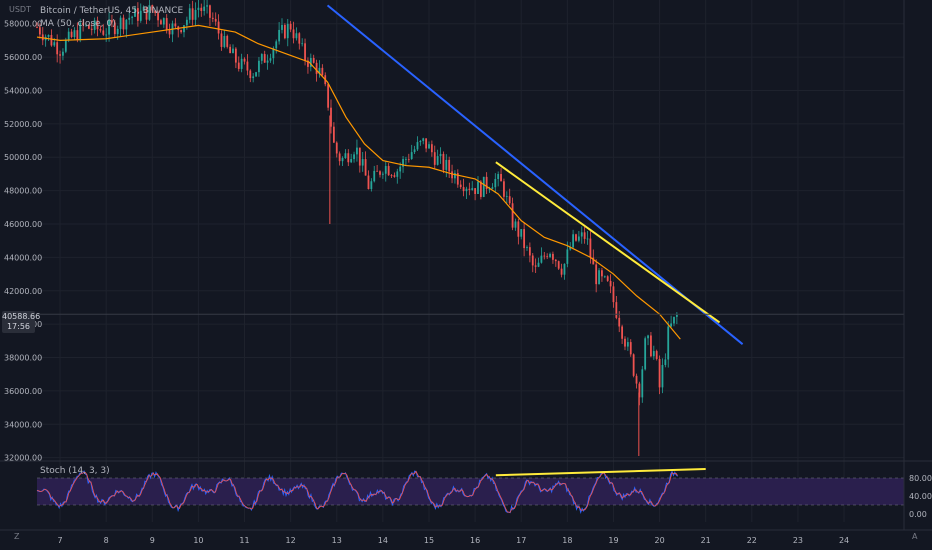 The height and width of the screenshot is (550, 932). What do you see at coordinates (383, 540) in the screenshot?
I see `time-axis-label: 14` at bounding box center [383, 540].